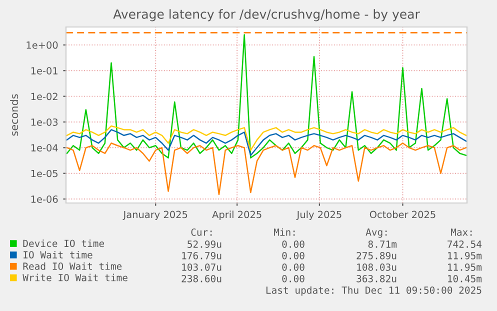  Describe the element at coordinates (14, 115) in the screenshot. I see `y-axis-title: seconds` at that location.